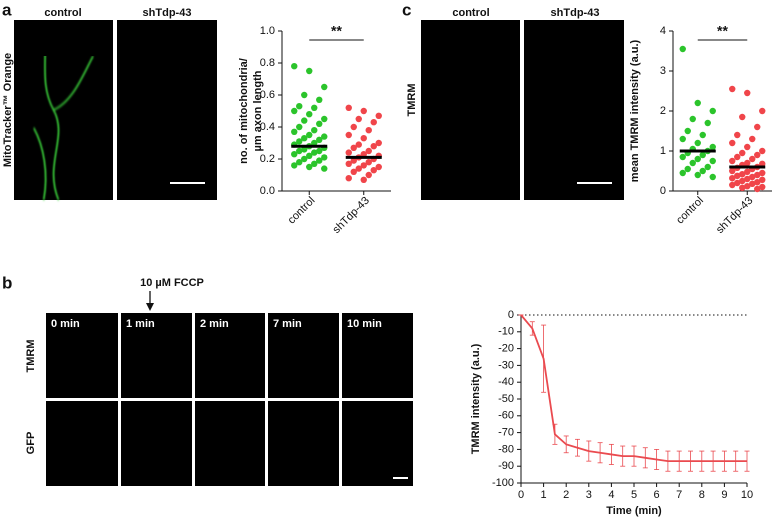 The image size is (778, 521). Describe the element at coordinates (506, 382) in the screenshot. I see `y-tick-label: -40` at that location.